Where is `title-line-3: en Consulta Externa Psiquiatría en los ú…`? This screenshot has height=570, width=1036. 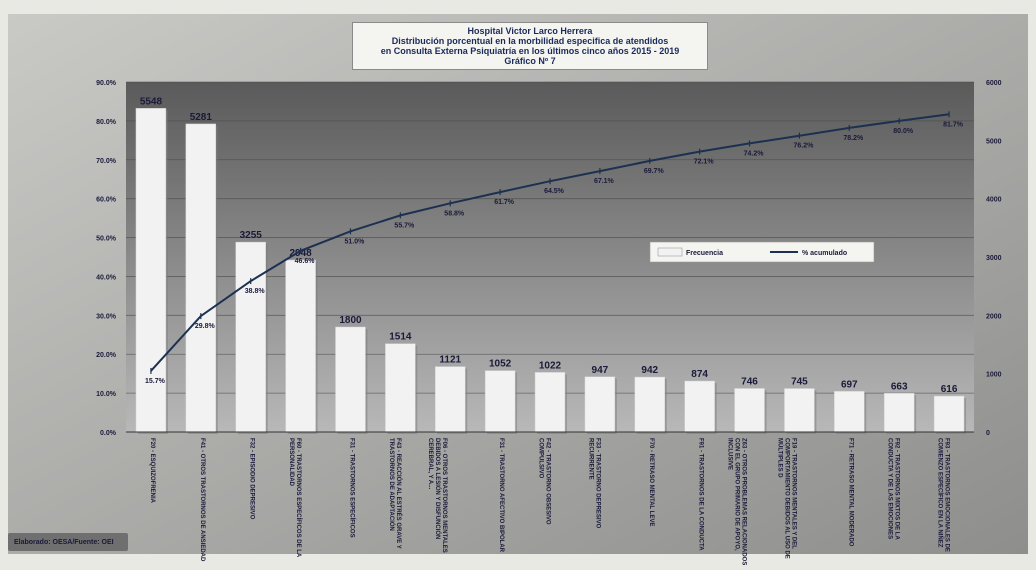
title-line-3: en Consulta Externa Psiquiatría en los ú… is located at coordinates (530, 51).